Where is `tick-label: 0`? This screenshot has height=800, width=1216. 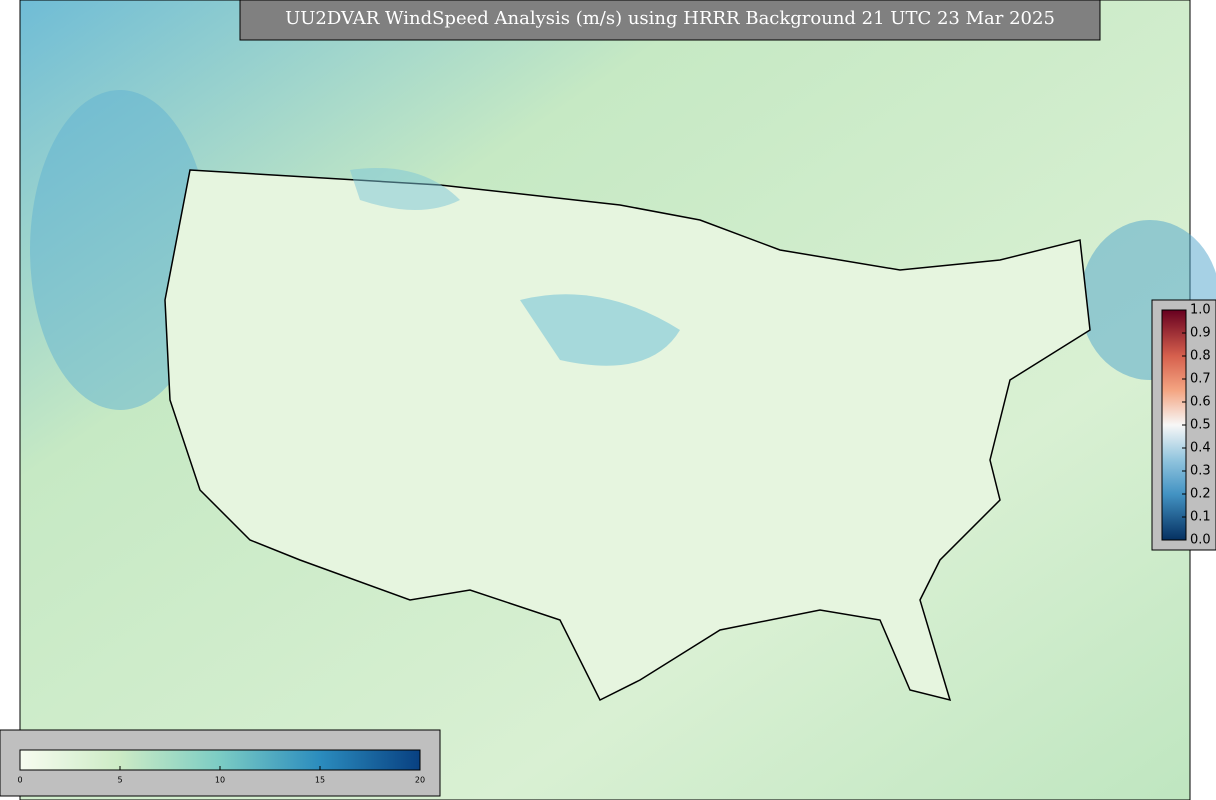
tick-label: 0 is located at coordinates (19, 780).